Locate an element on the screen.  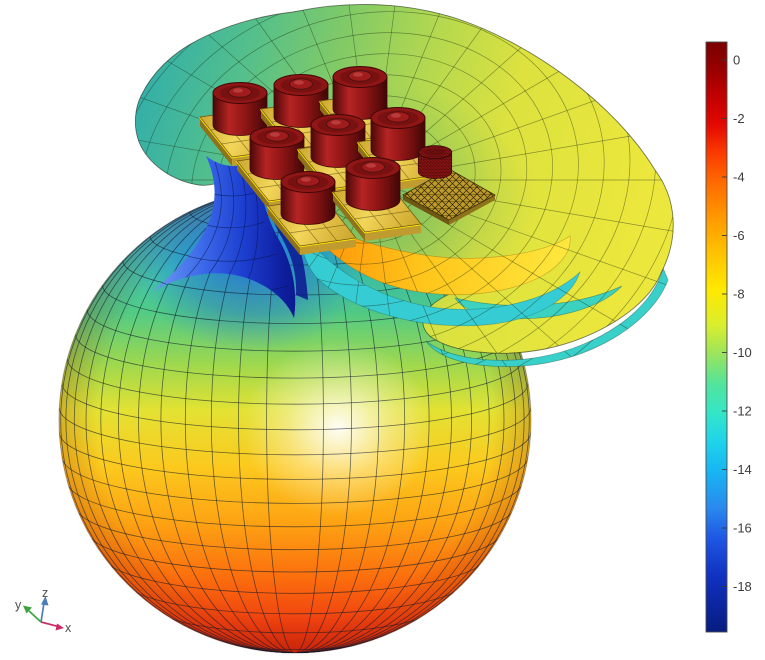
colorbar-ticks: 0 -2 -4 -6 -8 -10 -12 -14 -16 -18 is located at coordinates (737, 323).